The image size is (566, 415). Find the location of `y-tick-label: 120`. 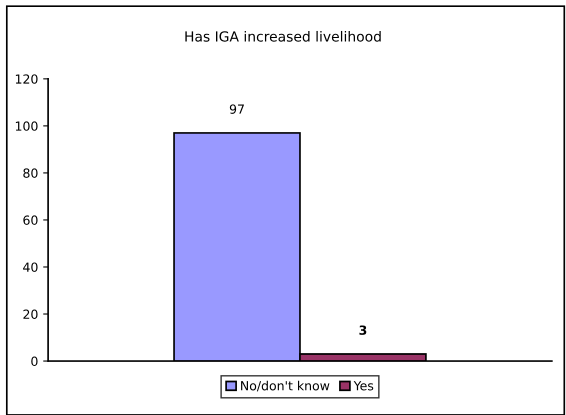

y-tick-label: 120 is located at coordinates (27, 79).